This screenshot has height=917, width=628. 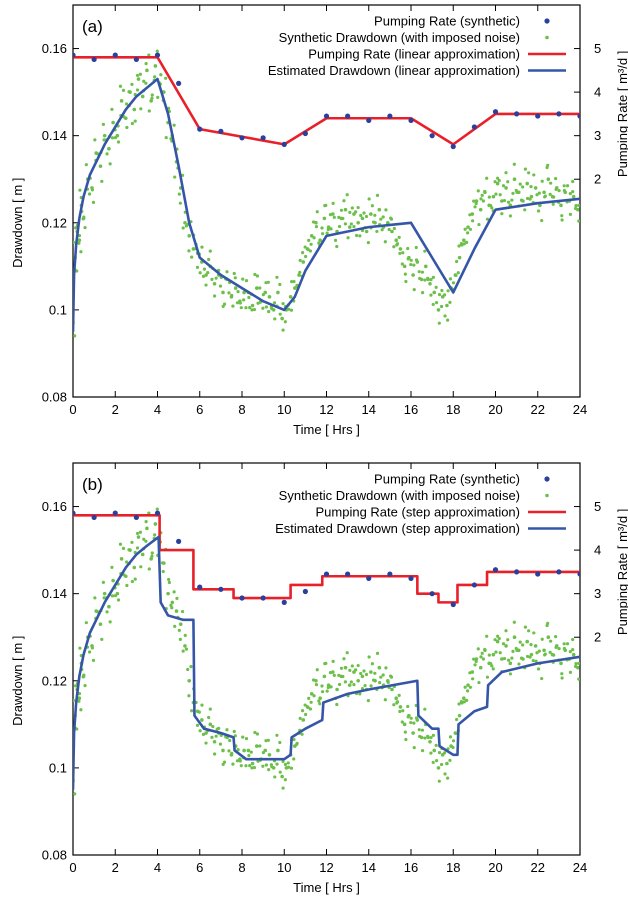 I want to click on panel-a-x-tick-label: 0, so click(x=72, y=409).